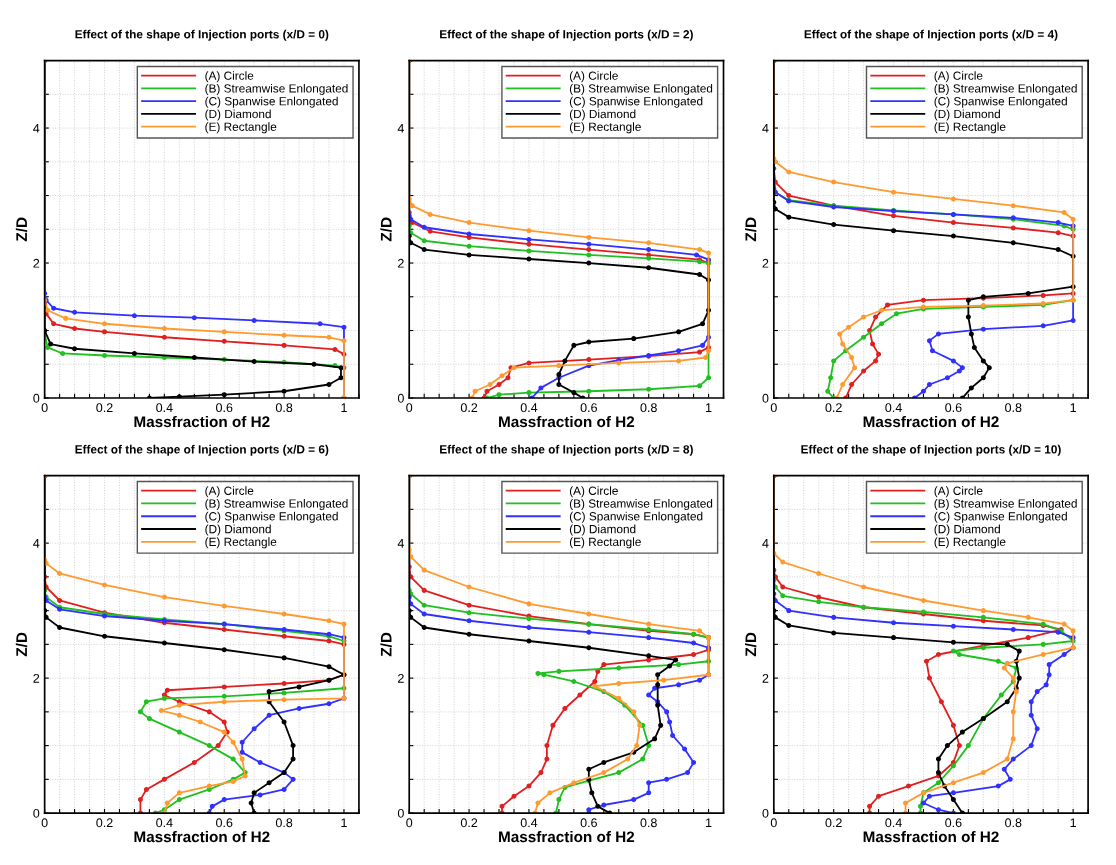 The width and height of the screenshot is (1116, 865). I want to click on chart-title: Effect of the shape of Injection ports (x/D = 0), so click(202, 35).